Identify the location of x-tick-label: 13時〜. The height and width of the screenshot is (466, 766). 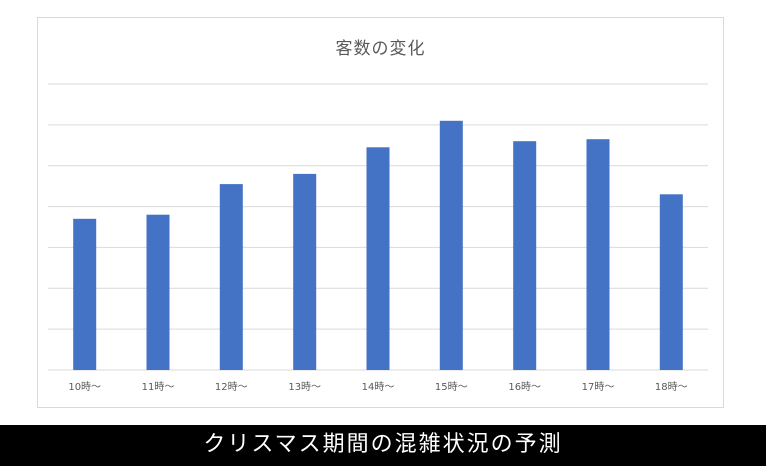
(304, 387).